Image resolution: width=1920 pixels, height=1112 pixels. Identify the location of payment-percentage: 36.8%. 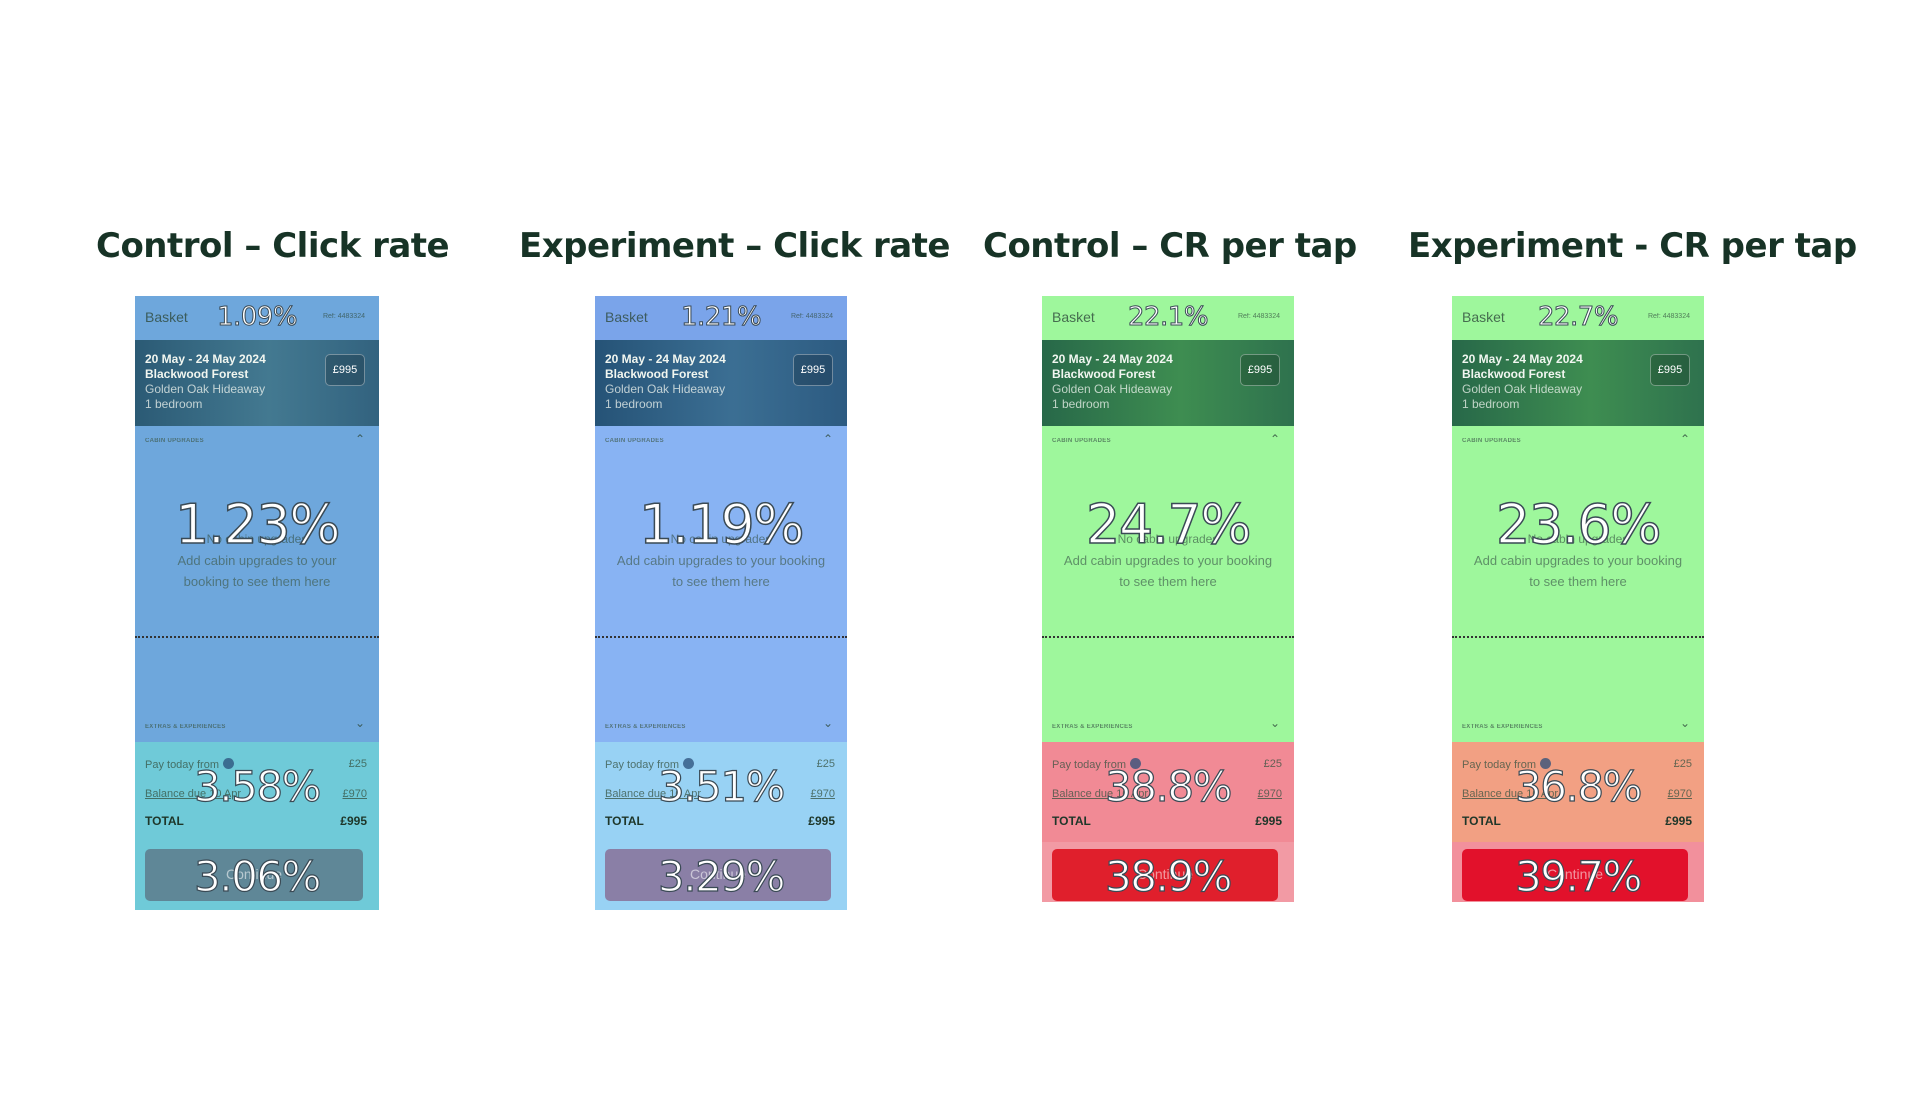
(1578, 786).